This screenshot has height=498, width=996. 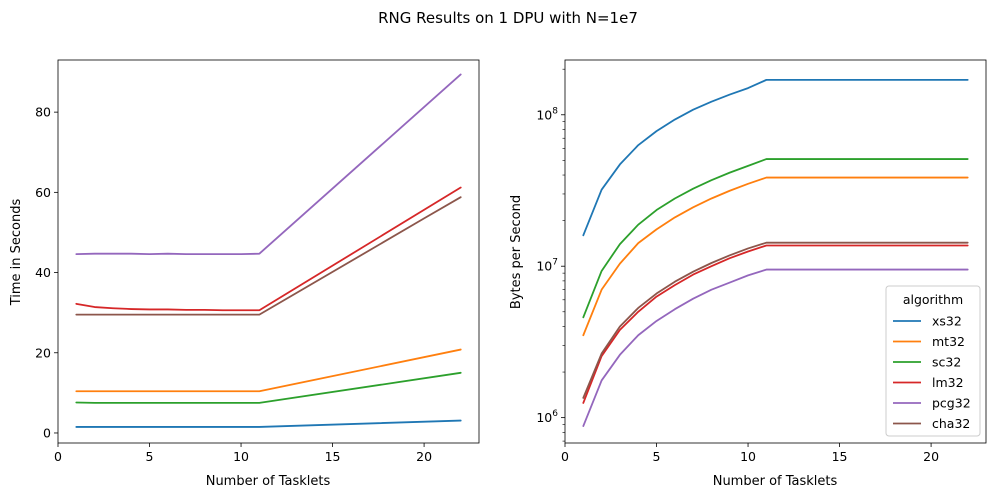 What do you see at coordinates (948, 382) in the screenshot?
I see `legend-label-lm32: lm32` at bounding box center [948, 382].